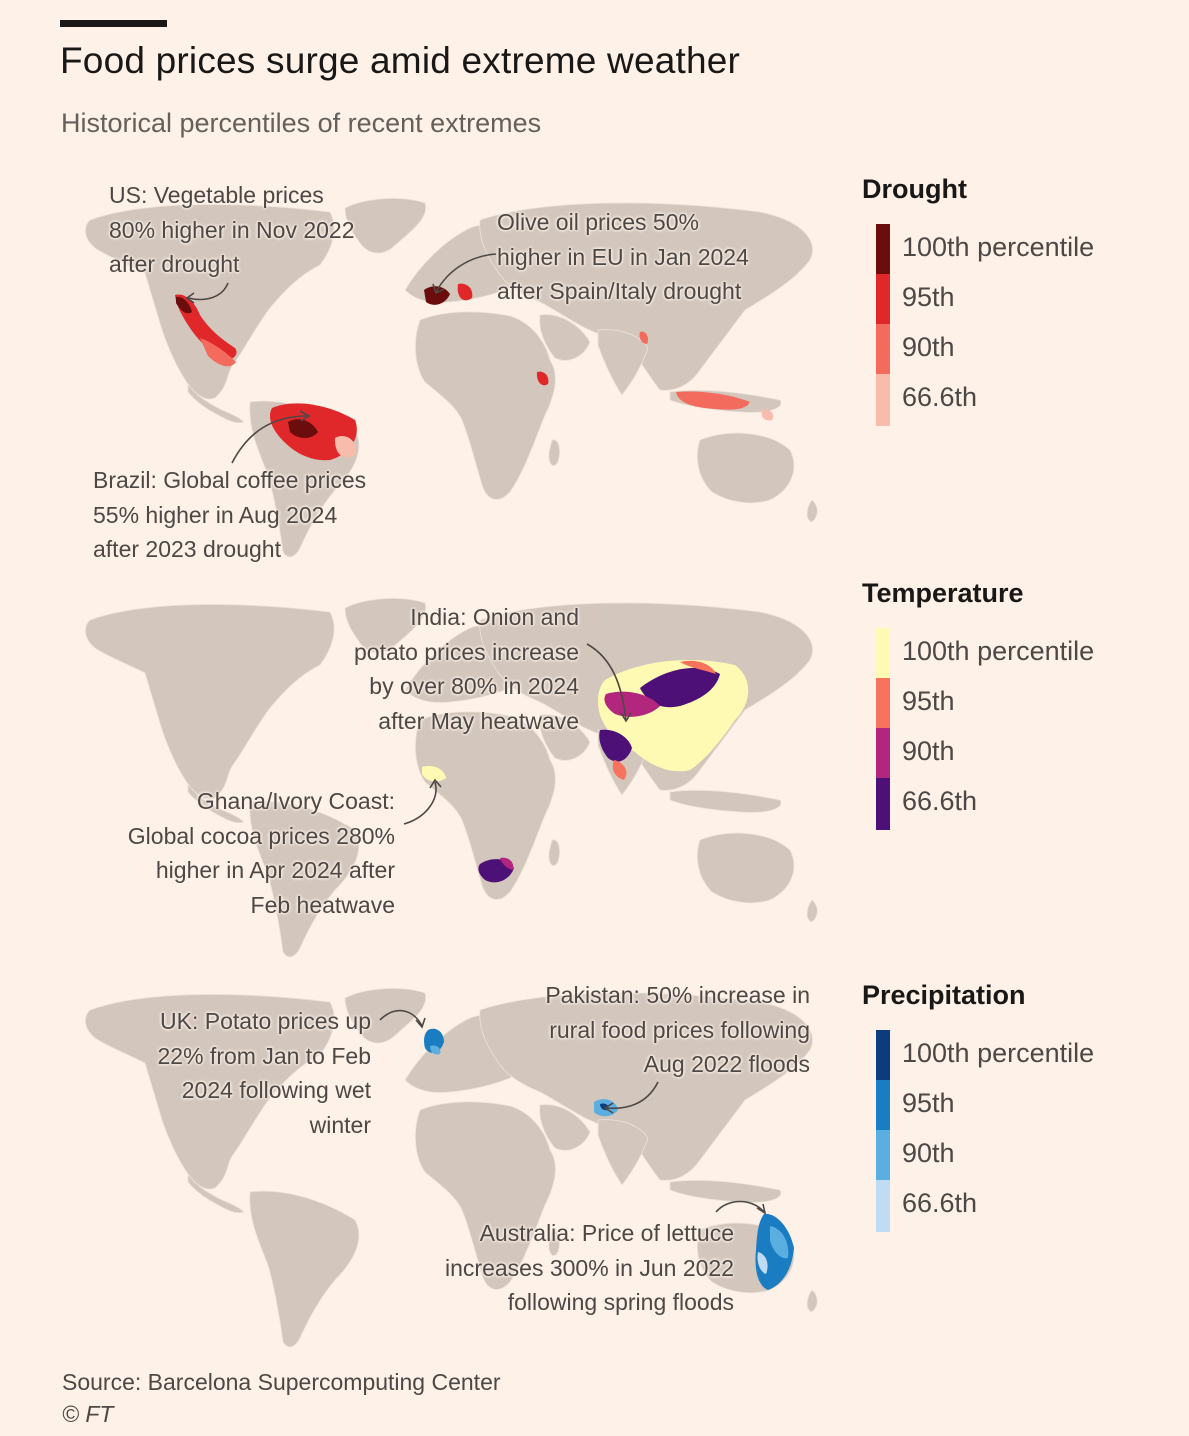 Image resolution: width=1189 pixels, height=1436 pixels. I want to click on ghana-annotation-line: Feb heatwave, so click(322, 904).